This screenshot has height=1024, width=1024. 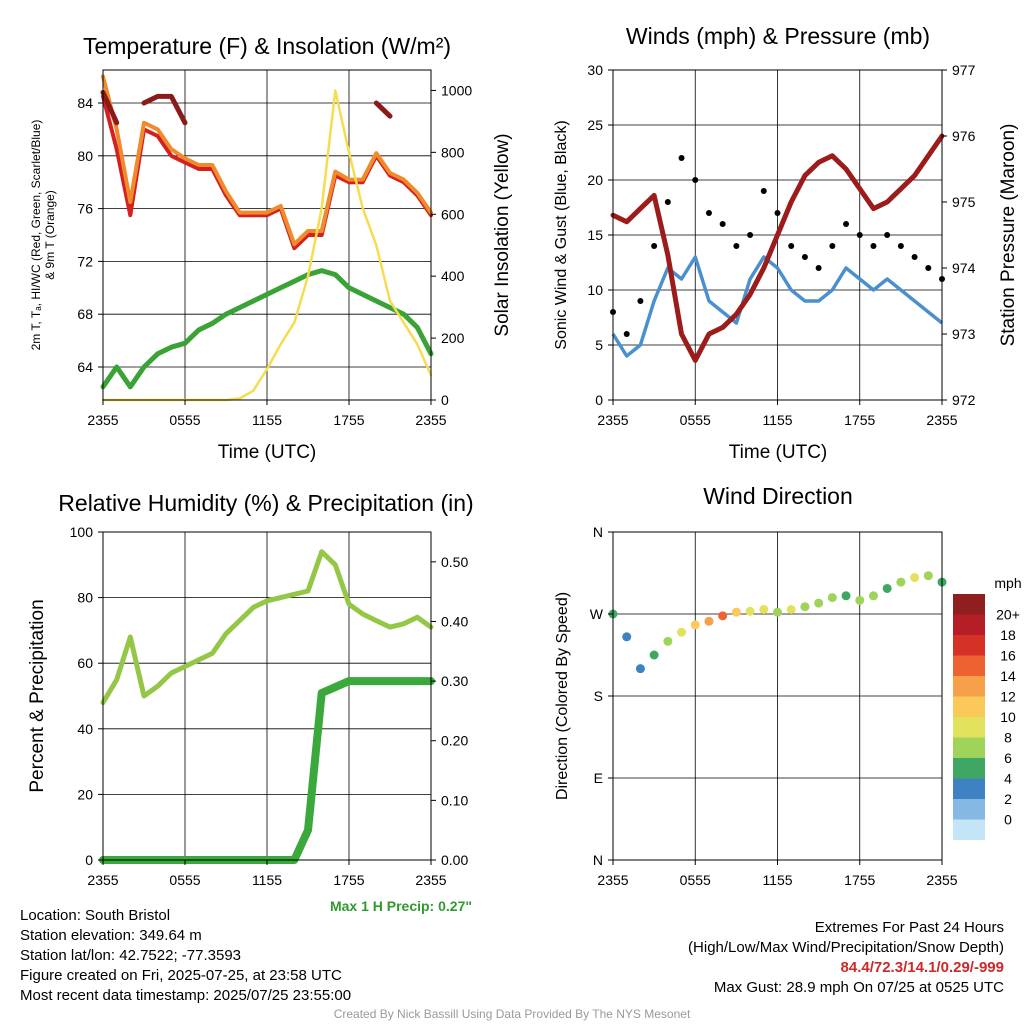 I want to click on temp-grid, so click(x=267, y=235).